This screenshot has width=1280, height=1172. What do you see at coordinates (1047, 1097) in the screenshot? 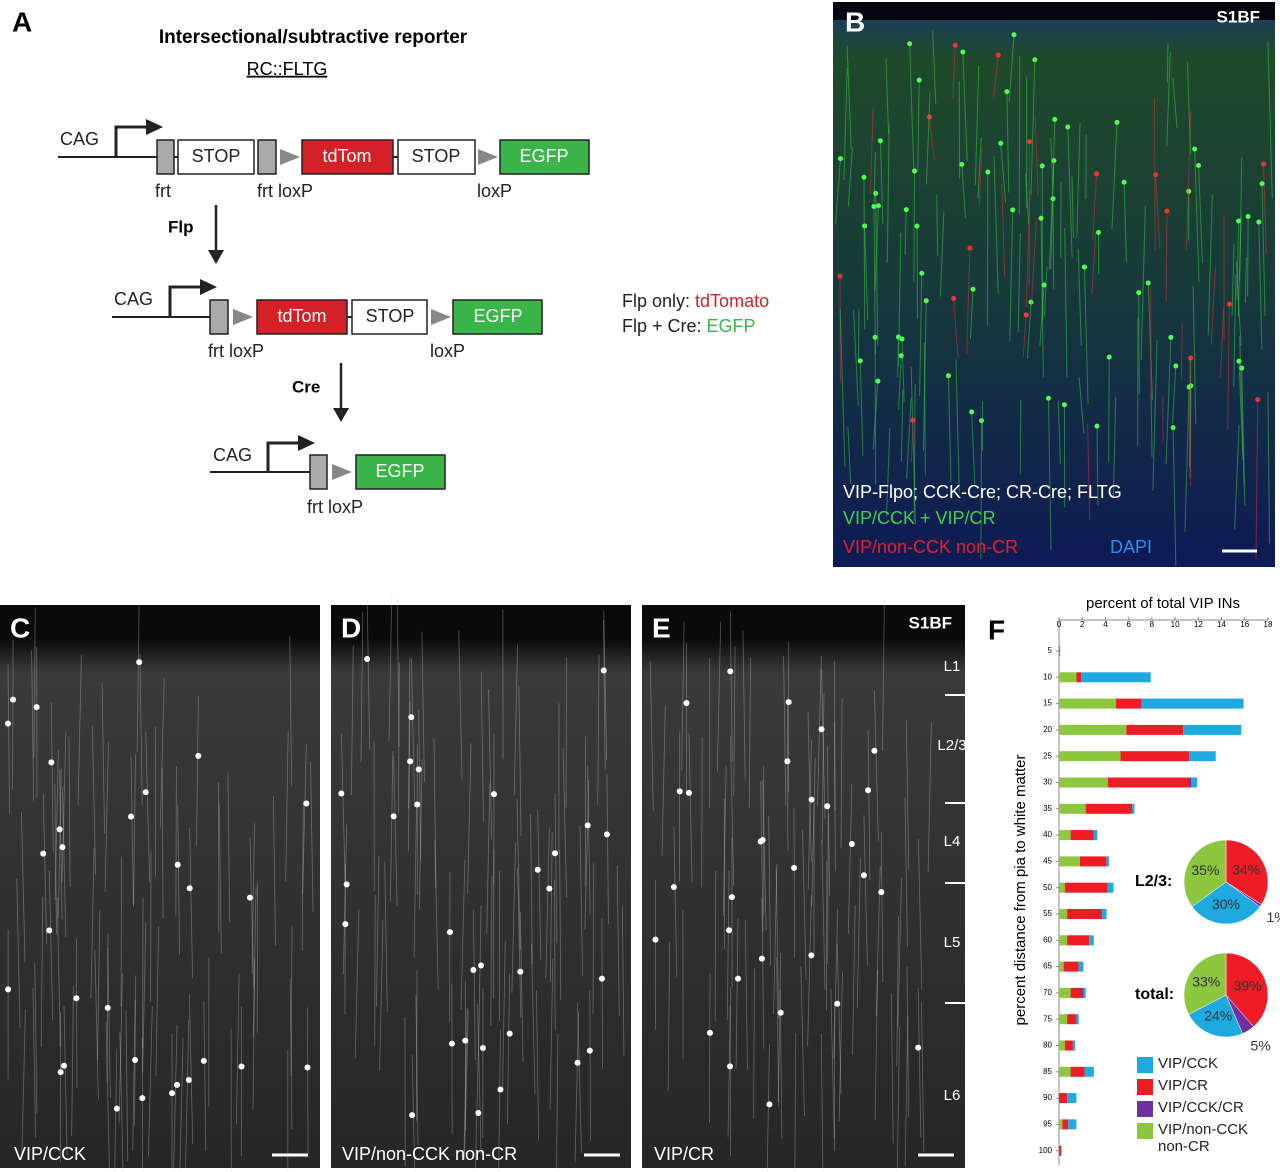
I see `y-tick-label: 90` at bounding box center [1047, 1097].